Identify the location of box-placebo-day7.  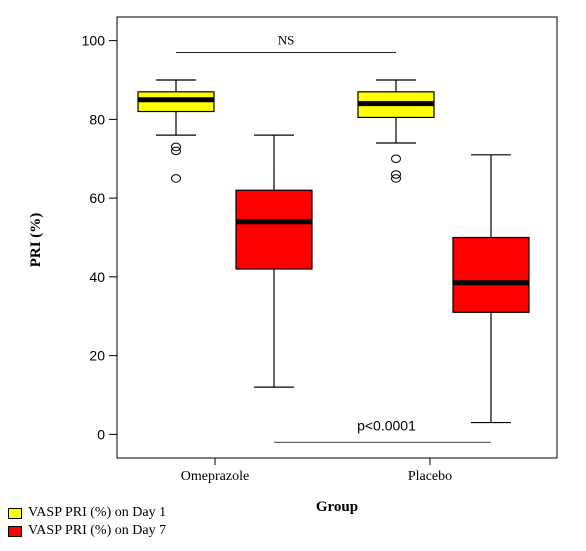
(491, 289).